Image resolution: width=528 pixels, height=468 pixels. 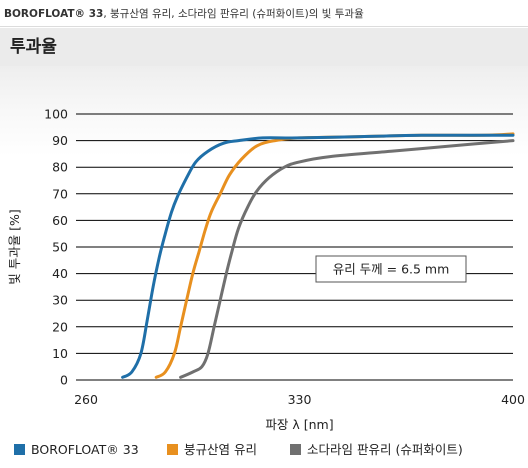 I want to click on annotation-text: 유리 두께 = 6.5 mm, so click(x=391, y=269).